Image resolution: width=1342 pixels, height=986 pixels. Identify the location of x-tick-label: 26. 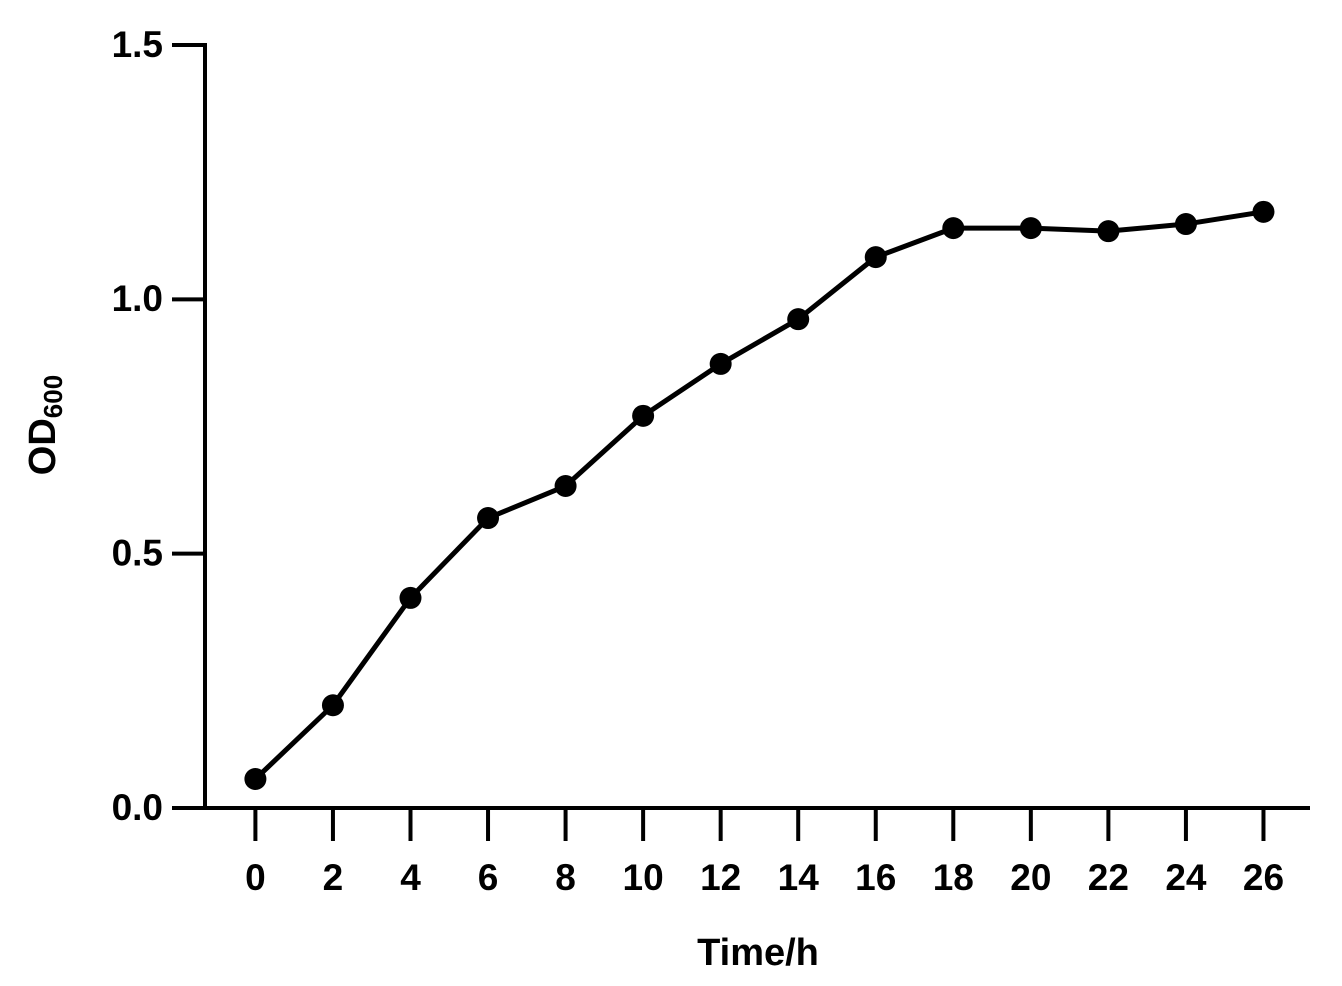
(1263, 877).